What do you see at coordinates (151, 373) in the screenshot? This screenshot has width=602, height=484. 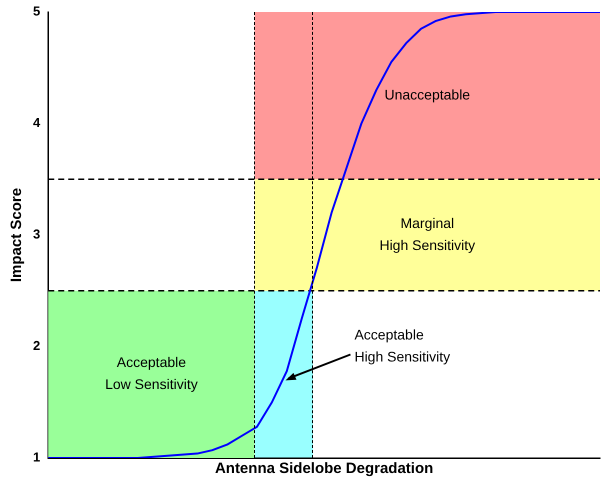 I see `band-label: Acceptable Low Sensitivity` at bounding box center [151, 373].